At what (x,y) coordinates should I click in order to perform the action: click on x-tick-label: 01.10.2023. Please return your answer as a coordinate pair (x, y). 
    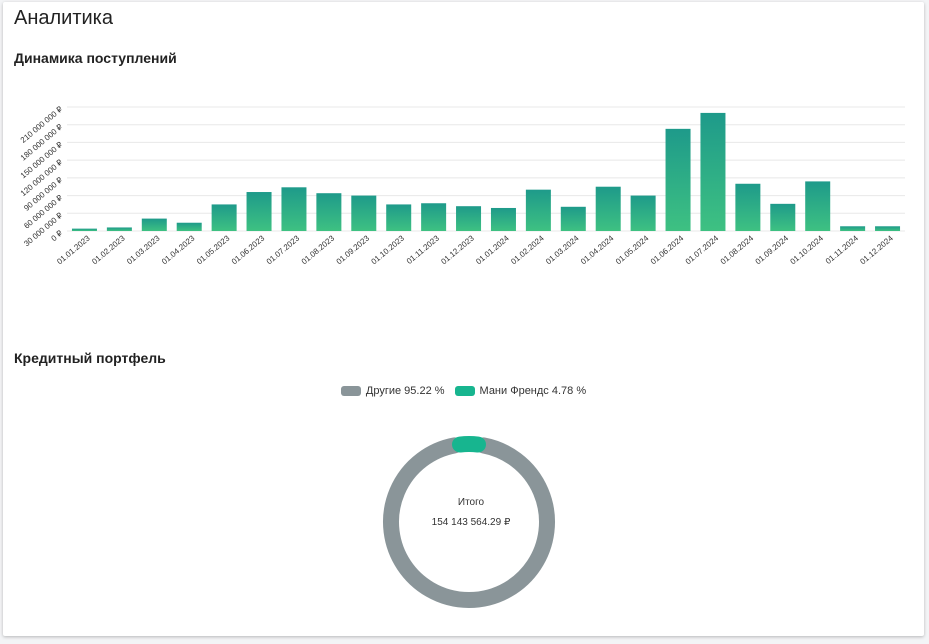
    Looking at the image, I should click on (388, 249).